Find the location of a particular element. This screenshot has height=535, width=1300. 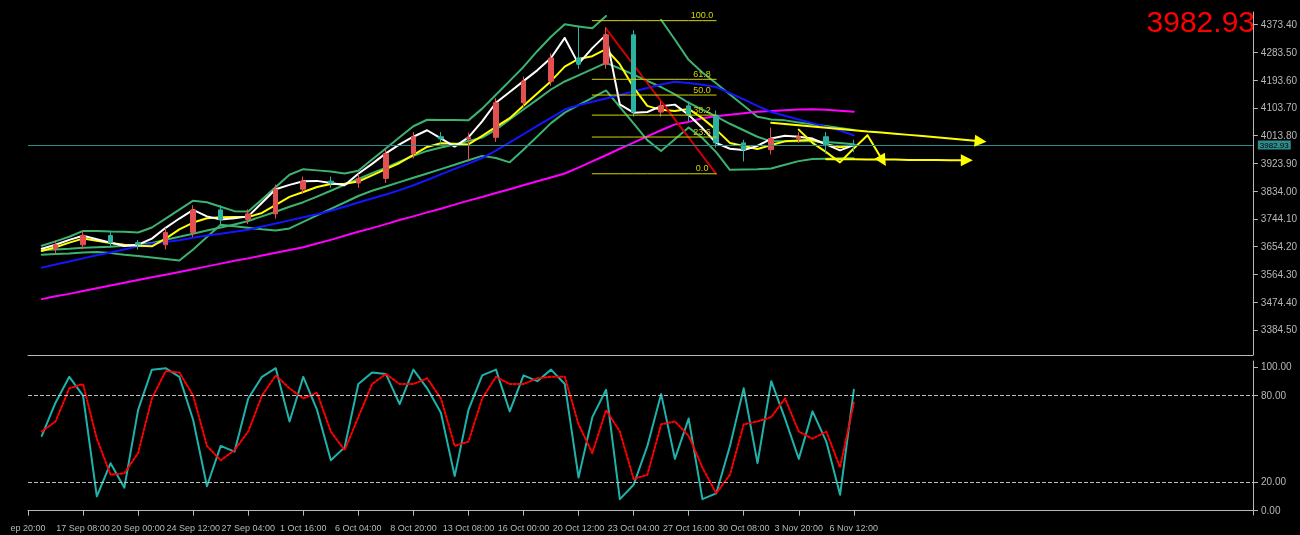

y-tick-label: 3834.00 is located at coordinates (1279, 191).